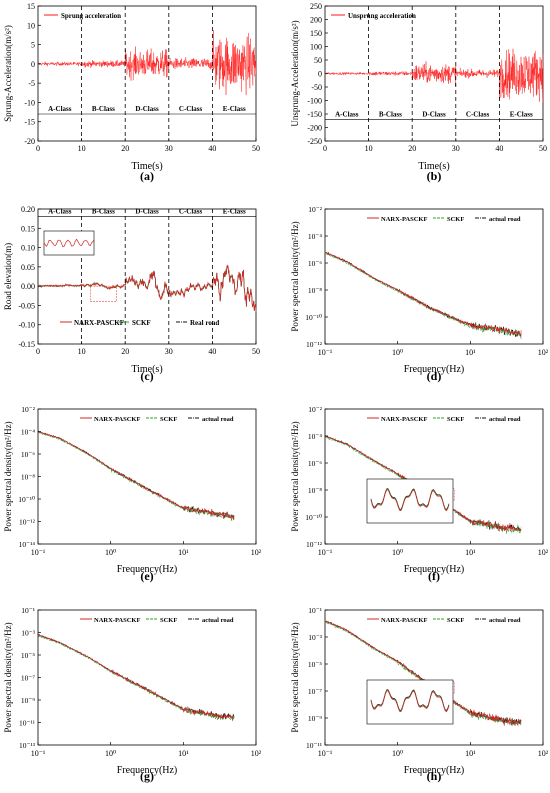  What do you see at coordinates (314, 141) in the screenshot?
I see `y-tick-label: -250` at bounding box center [314, 141].